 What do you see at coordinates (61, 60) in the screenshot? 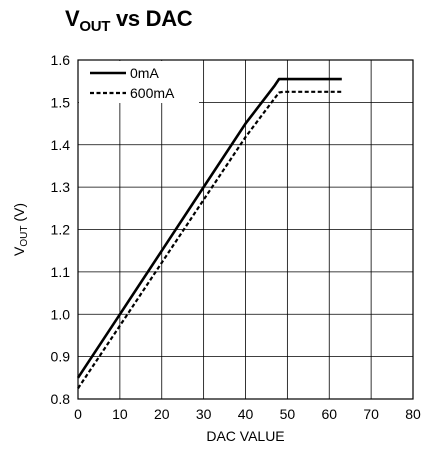
I see `y-tick-label: 1.6` at bounding box center [61, 60].